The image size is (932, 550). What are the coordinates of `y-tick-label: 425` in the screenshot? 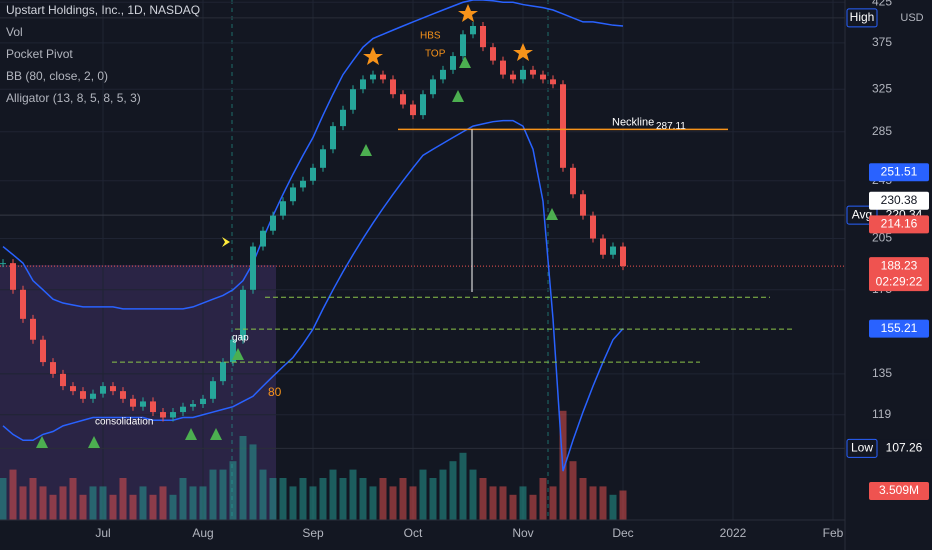 It's located at (882, 4).